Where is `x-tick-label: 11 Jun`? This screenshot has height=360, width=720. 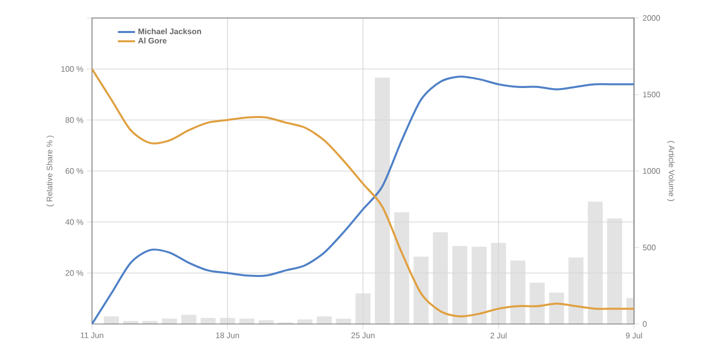 x-tick-label: 11 Jun is located at coordinates (92, 335).